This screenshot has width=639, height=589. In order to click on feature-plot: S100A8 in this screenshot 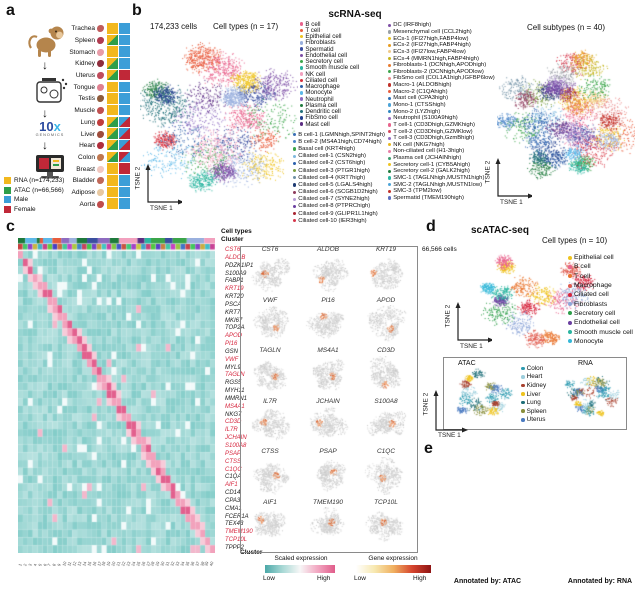, I will do `click(386, 421)`.